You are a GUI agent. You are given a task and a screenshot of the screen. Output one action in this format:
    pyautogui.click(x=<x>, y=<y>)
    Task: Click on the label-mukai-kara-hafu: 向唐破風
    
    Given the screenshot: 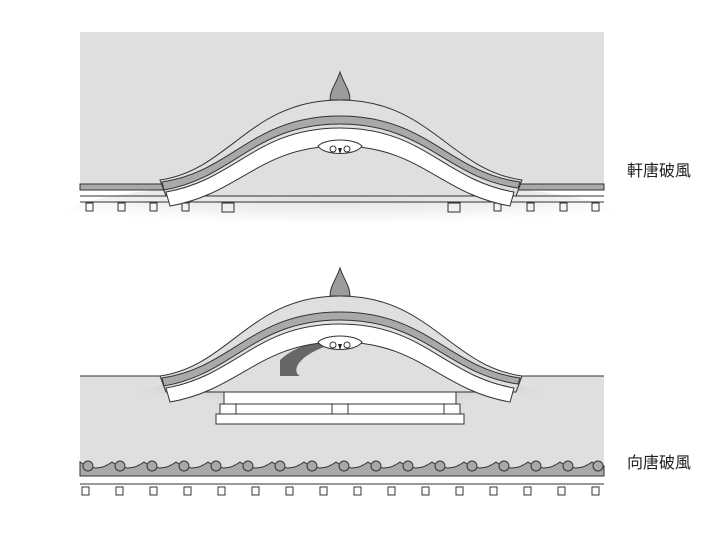 What is the action you would take?
    pyautogui.click(x=659, y=462)
    